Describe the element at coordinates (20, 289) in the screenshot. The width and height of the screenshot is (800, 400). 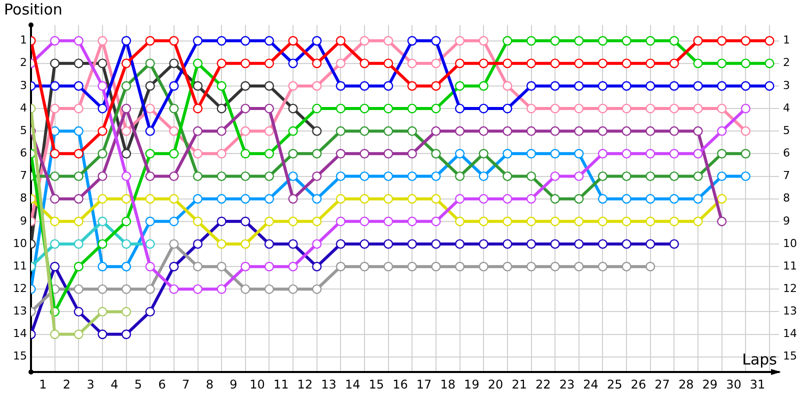
I see `y-tick-label: 12` at that location.